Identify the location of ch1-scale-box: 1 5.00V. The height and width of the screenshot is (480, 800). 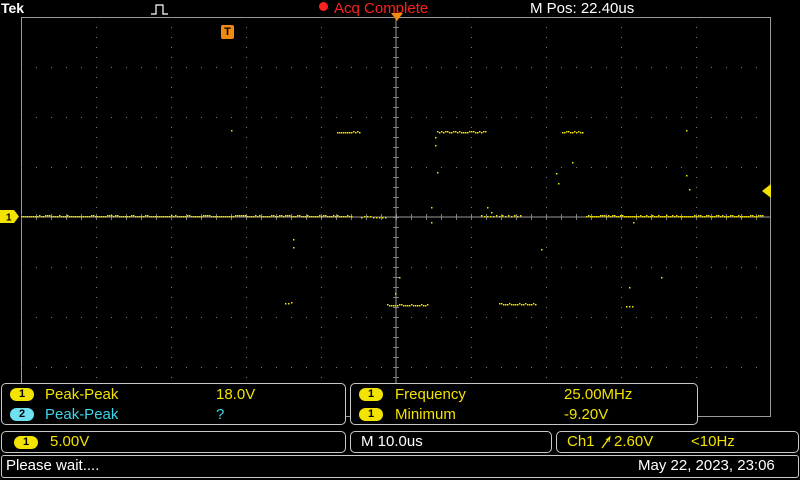
(173, 442).